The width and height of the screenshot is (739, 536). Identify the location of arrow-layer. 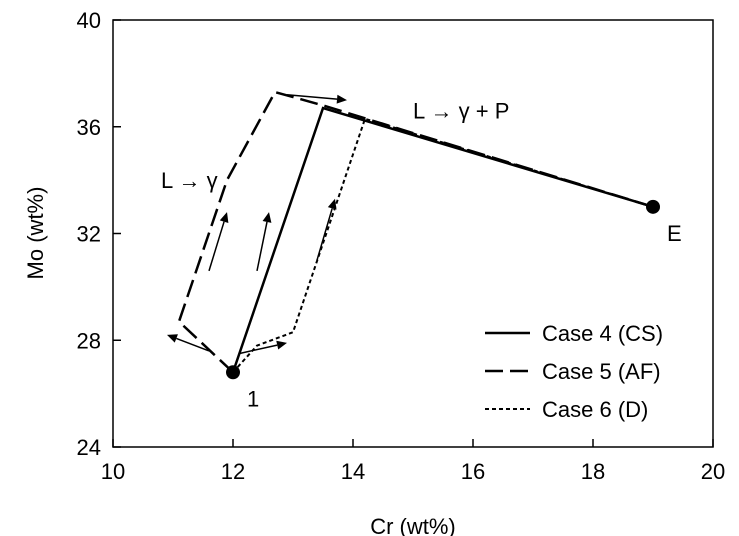
(257, 224).